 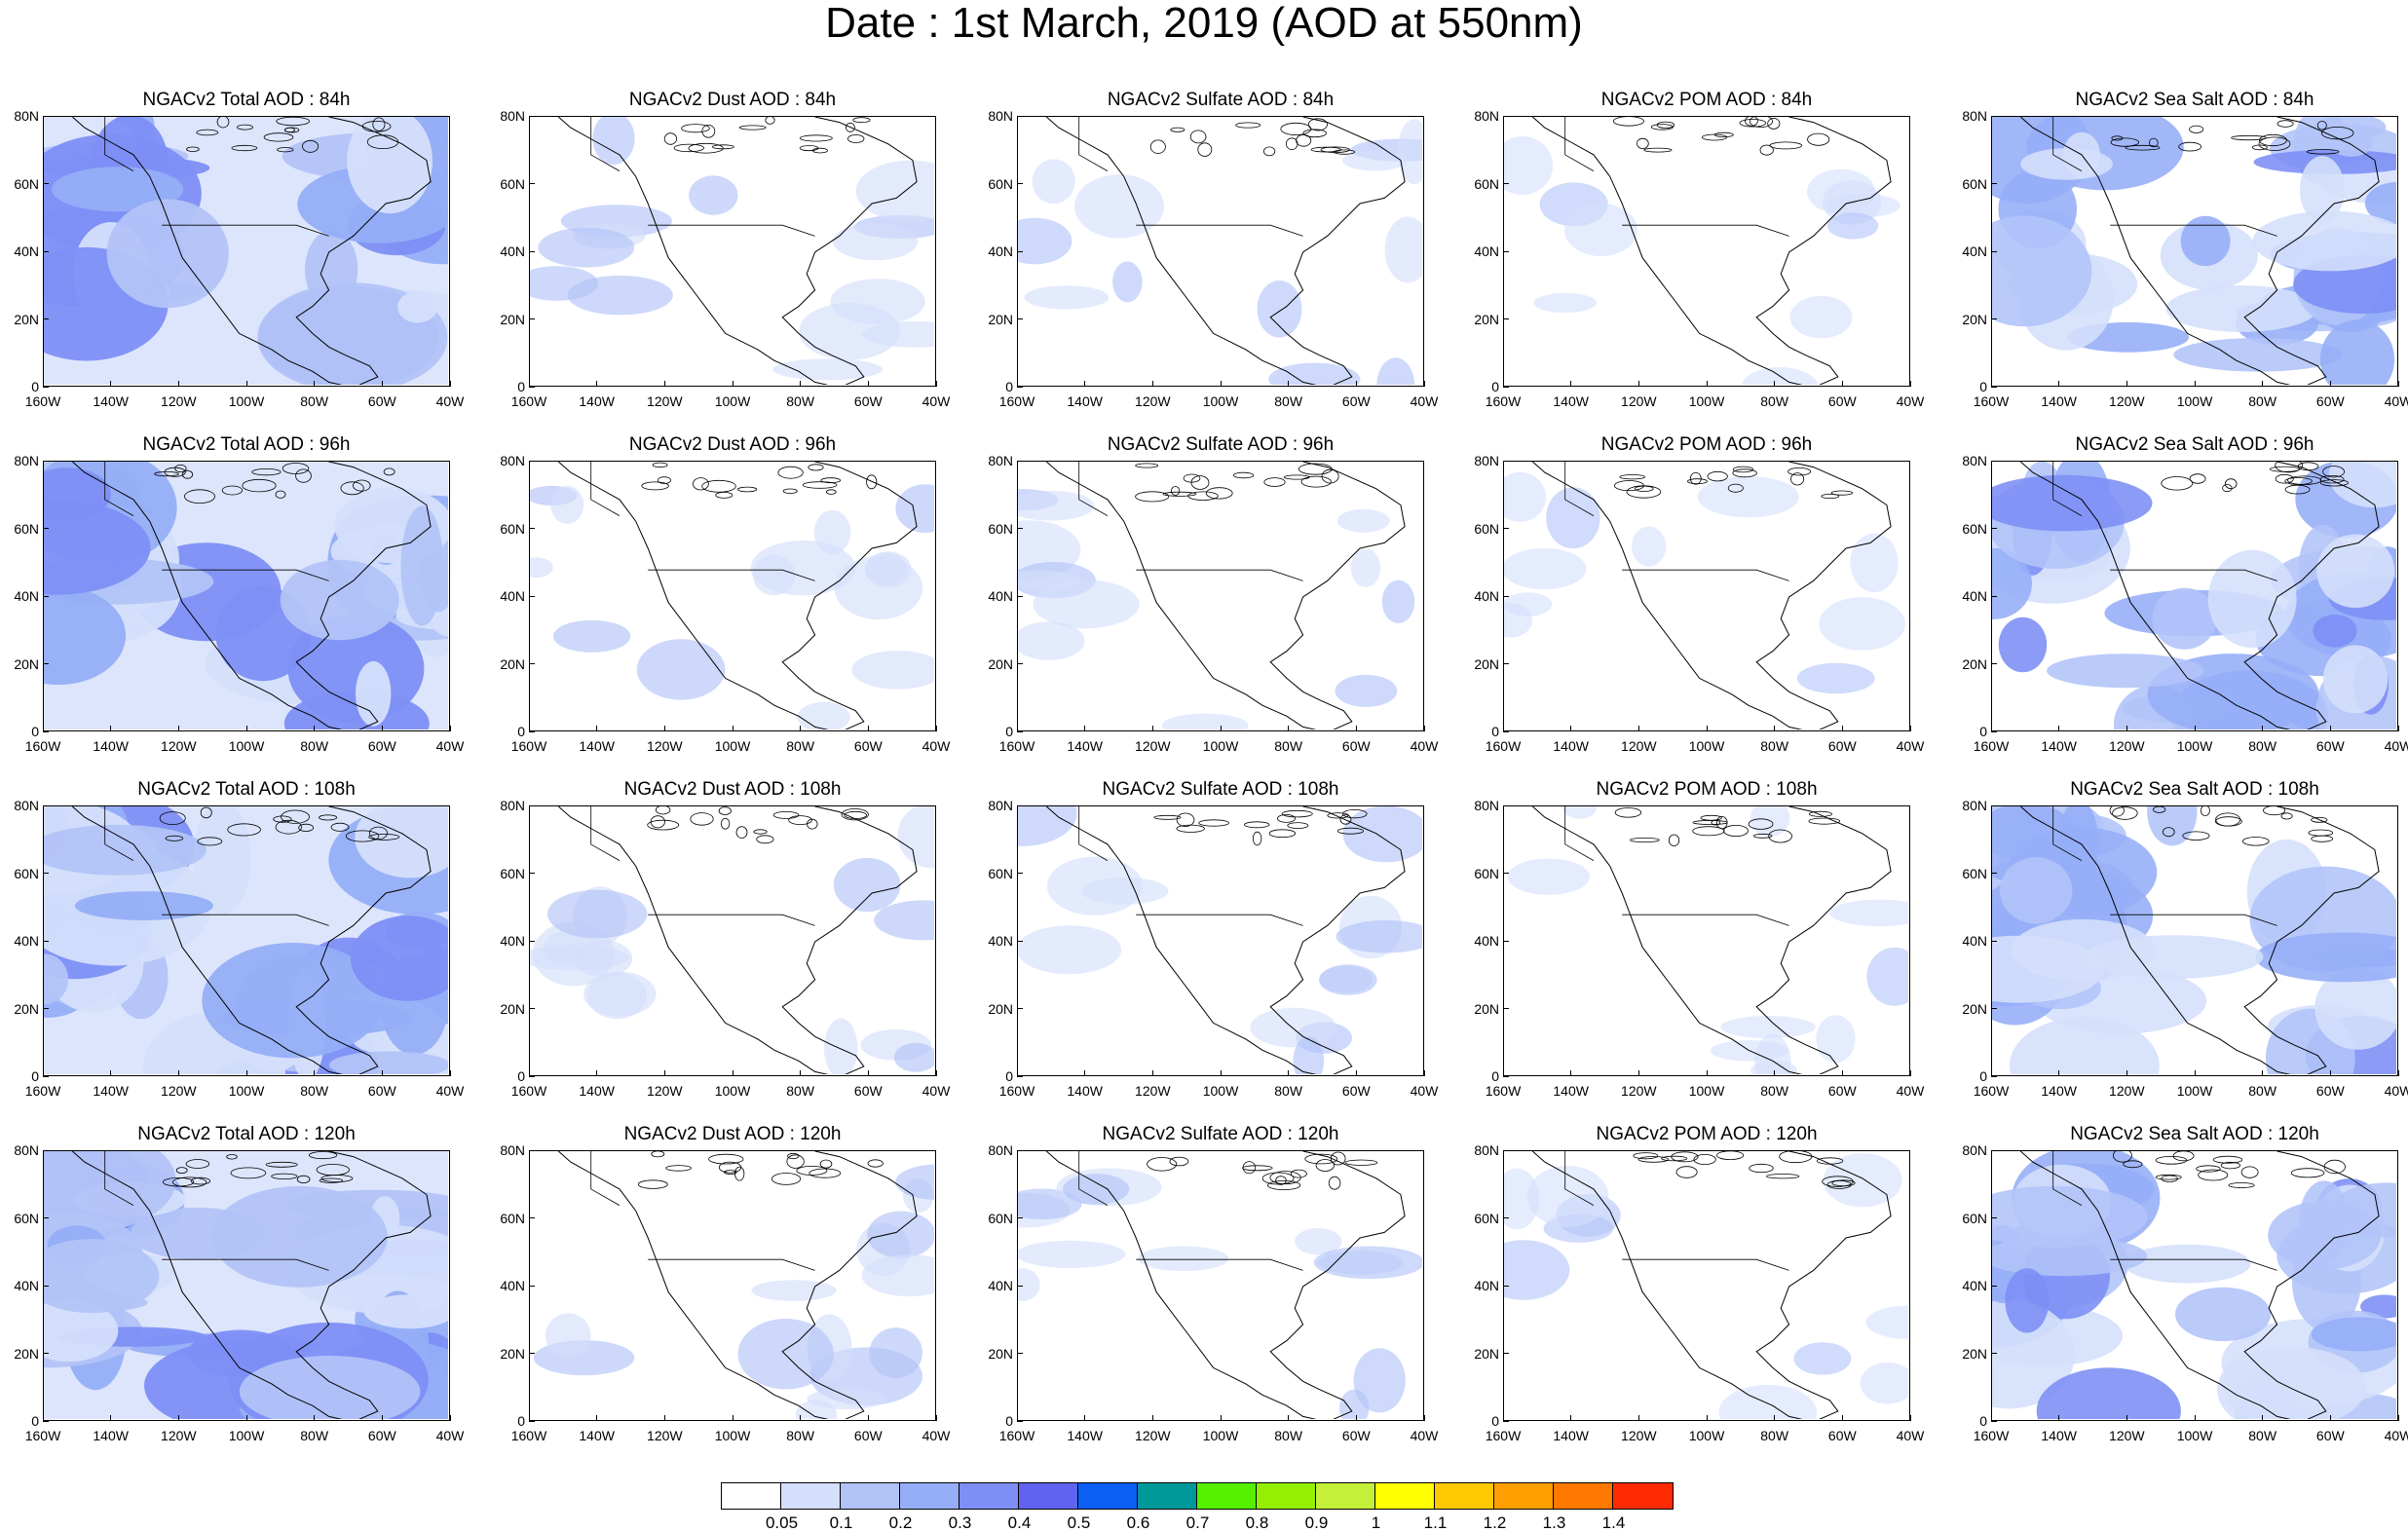 What do you see at coordinates (800, 746) in the screenshot?
I see `x-tick-label: 80W` at bounding box center [800, 746].